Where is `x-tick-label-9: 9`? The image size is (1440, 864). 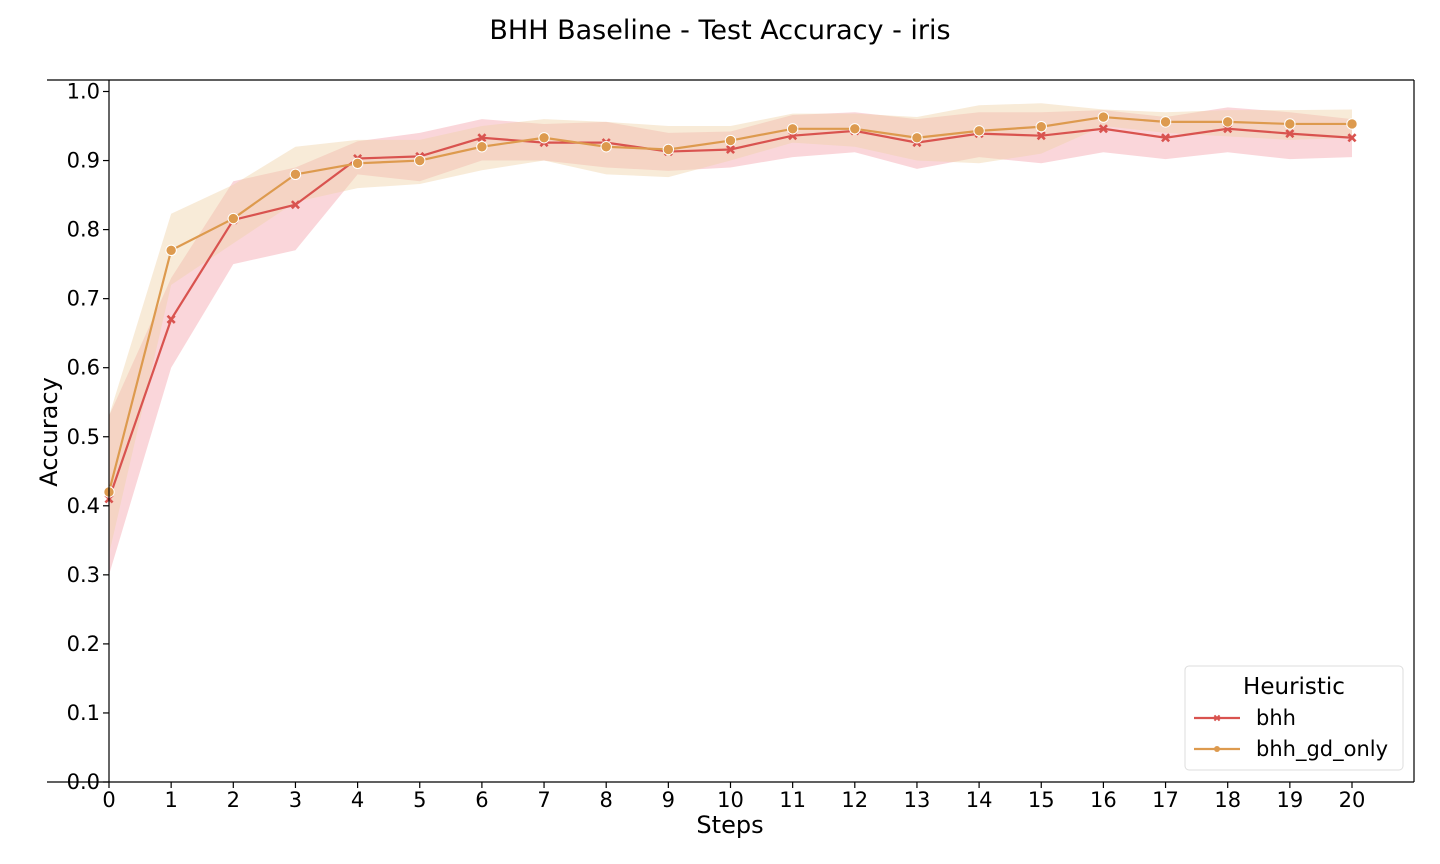
x-tick-label-9: 9 is located at coordinates (668, 800).